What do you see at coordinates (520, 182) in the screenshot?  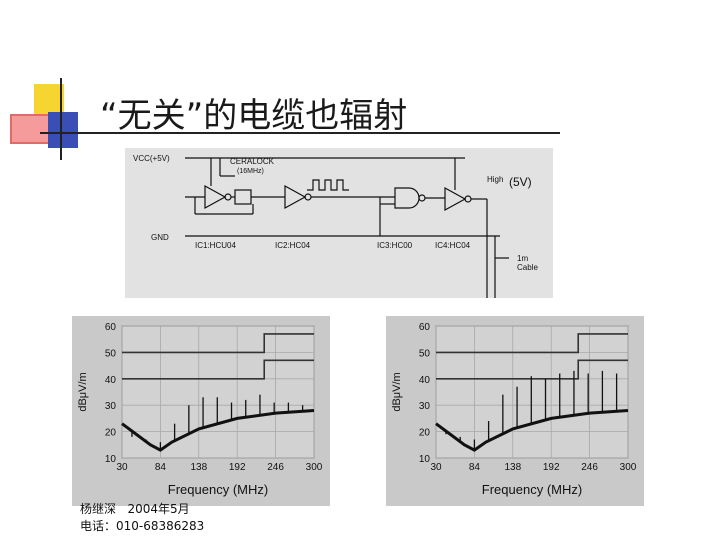 I see `high-voltage-label: (5V)` at bounding box center [520, 182].